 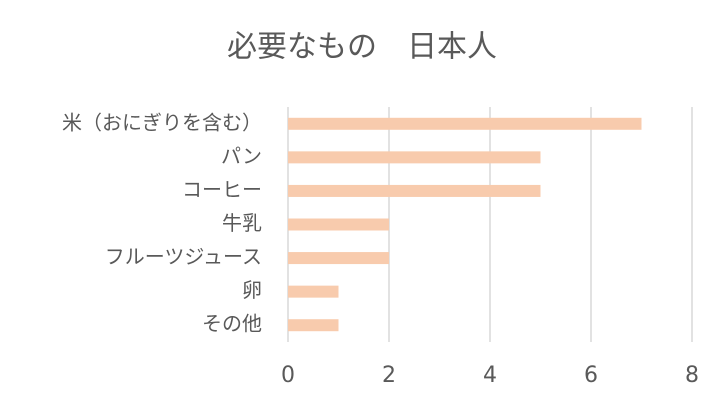 What do you see at coordinates (183, 257) in the screenshot?
I see `y-tick-label: フルーツジュース` at bounding box center [183, 257].